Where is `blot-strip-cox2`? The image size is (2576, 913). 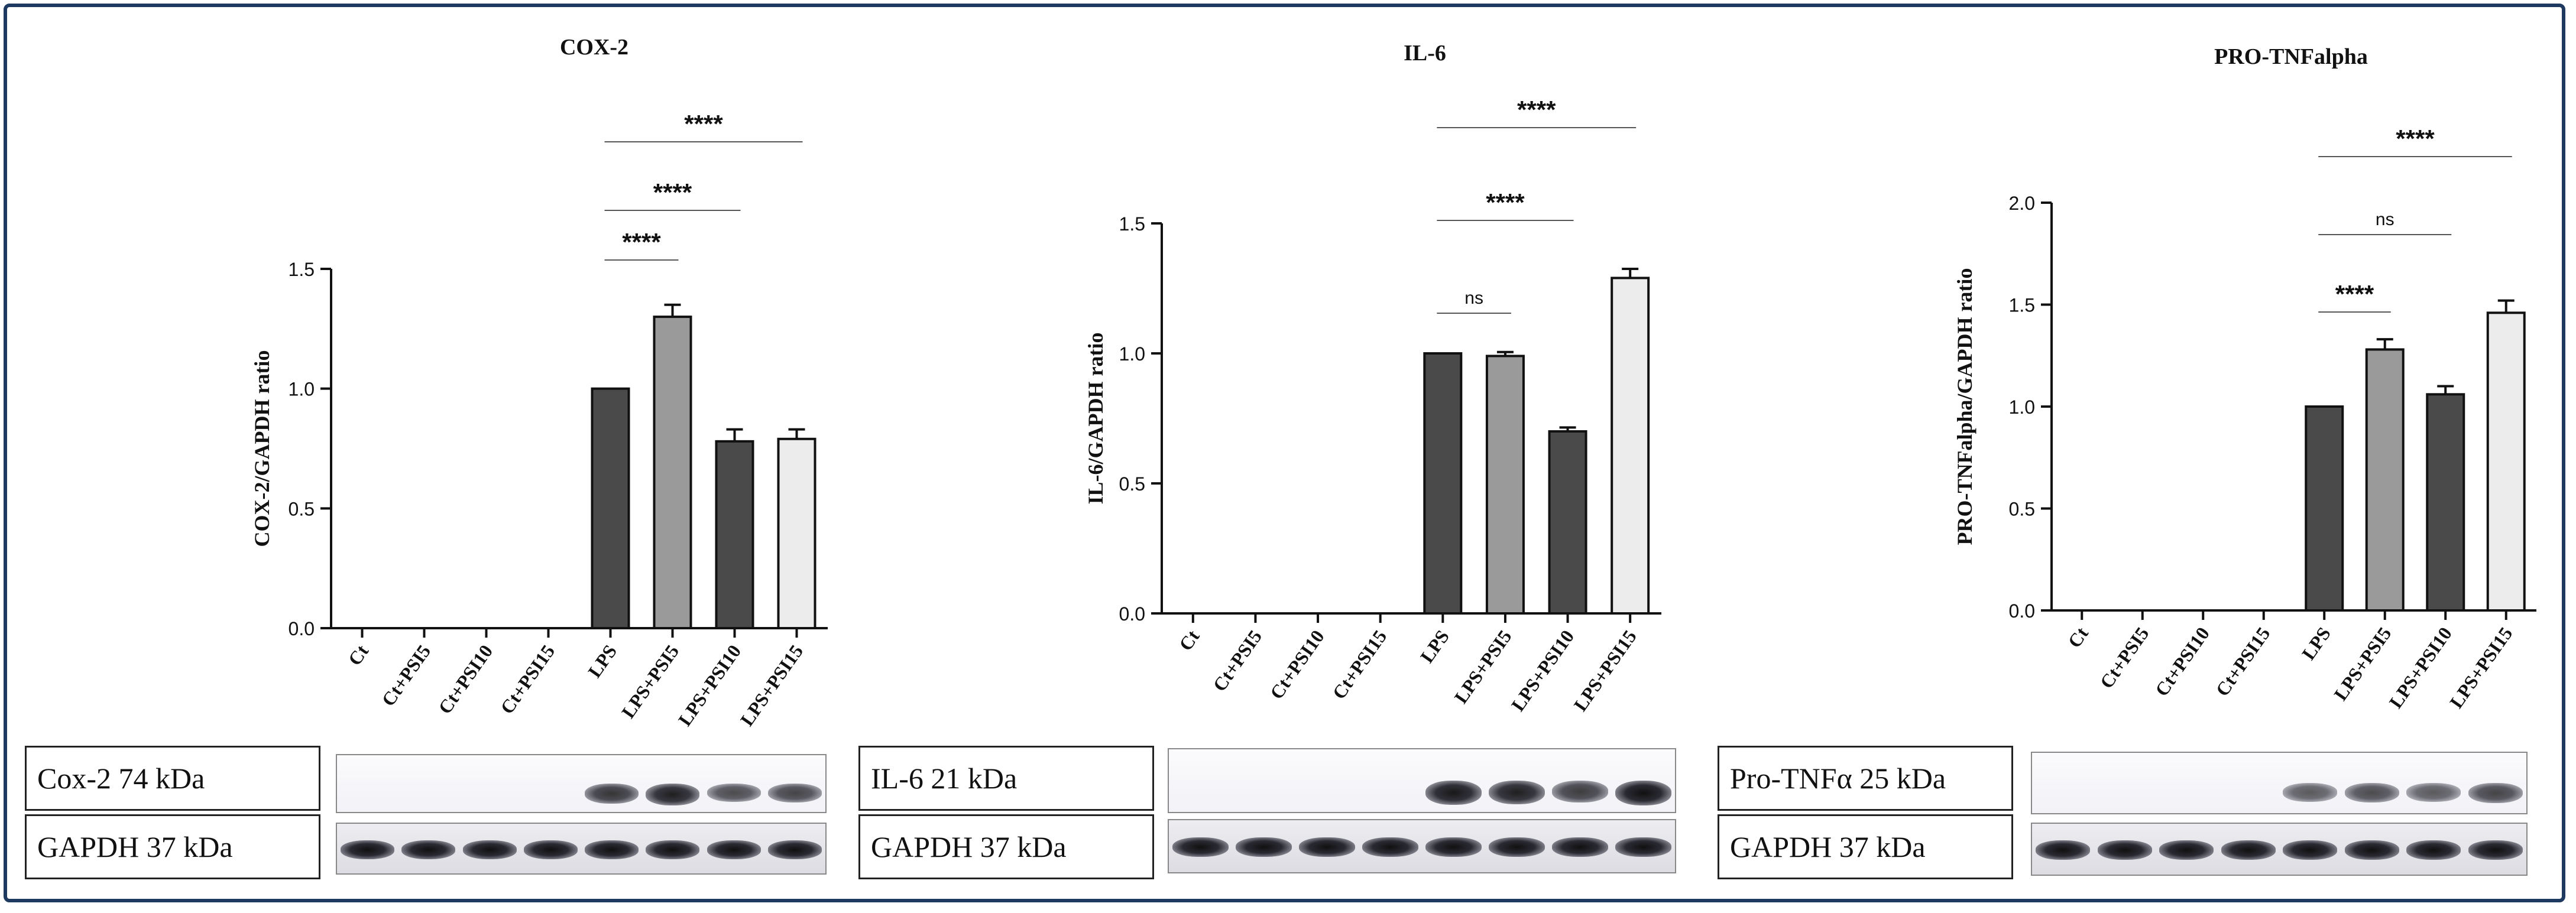 blot-strip-cox2 is located at coordinates (581, 783).